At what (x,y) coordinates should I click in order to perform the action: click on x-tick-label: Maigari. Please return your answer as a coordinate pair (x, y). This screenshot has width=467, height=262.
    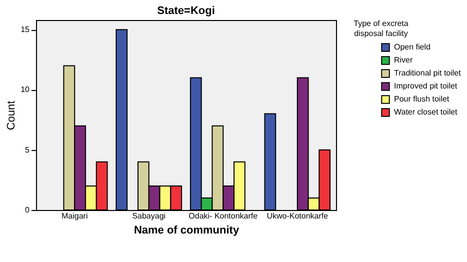
    Looking at the image, I should click on (74, 216).